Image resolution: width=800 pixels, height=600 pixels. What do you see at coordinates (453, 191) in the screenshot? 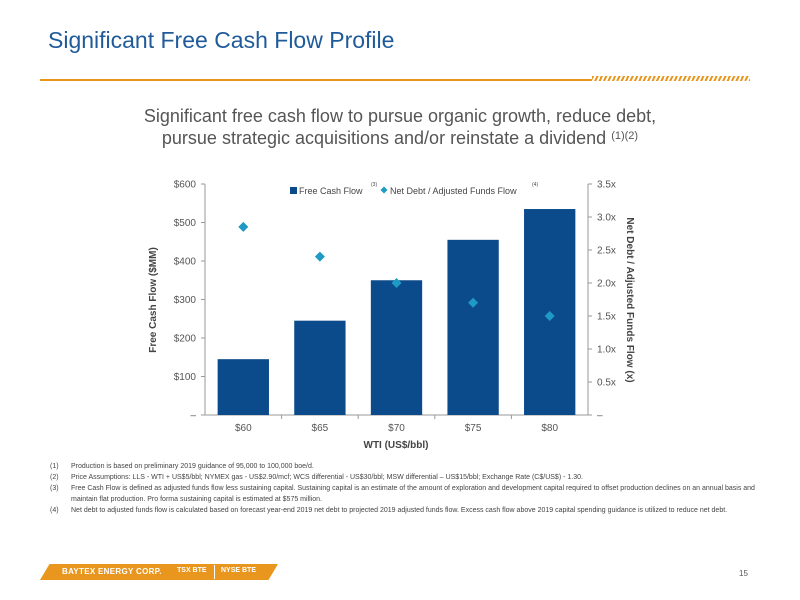
I see `legend-label-net-debt-ratio: Net Debt / Adjusted Funds Flow` at bounding box center [453, 191].